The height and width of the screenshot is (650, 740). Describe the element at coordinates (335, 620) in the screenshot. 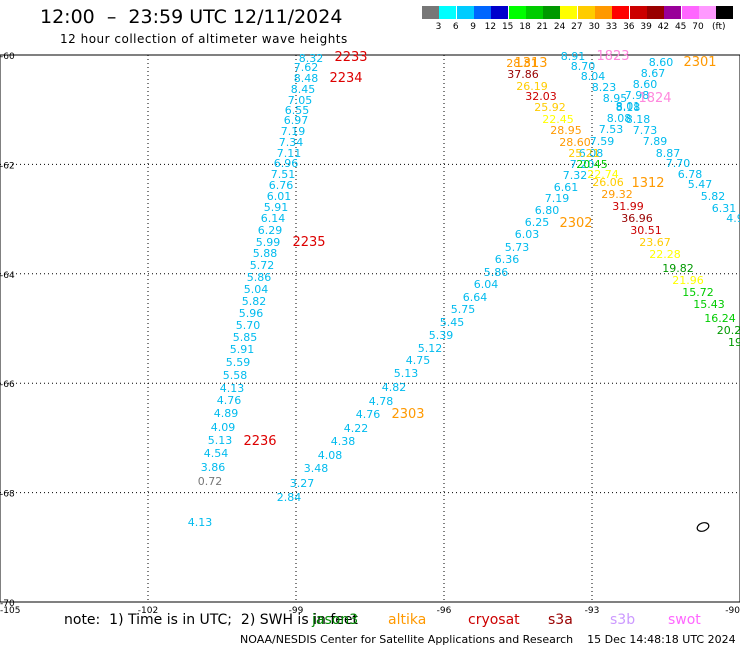

I see `satellite-jason3: jason3` at that location.